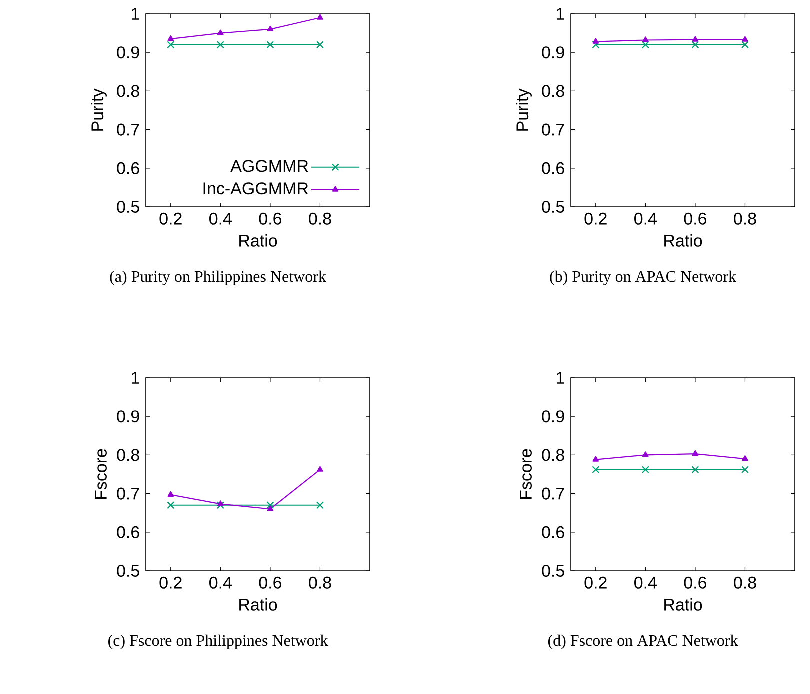 Image resolution: width=810 pixels, height=694 pixels. I want to click on legend-label: Inc-AGGMMR, so click(256, 188).